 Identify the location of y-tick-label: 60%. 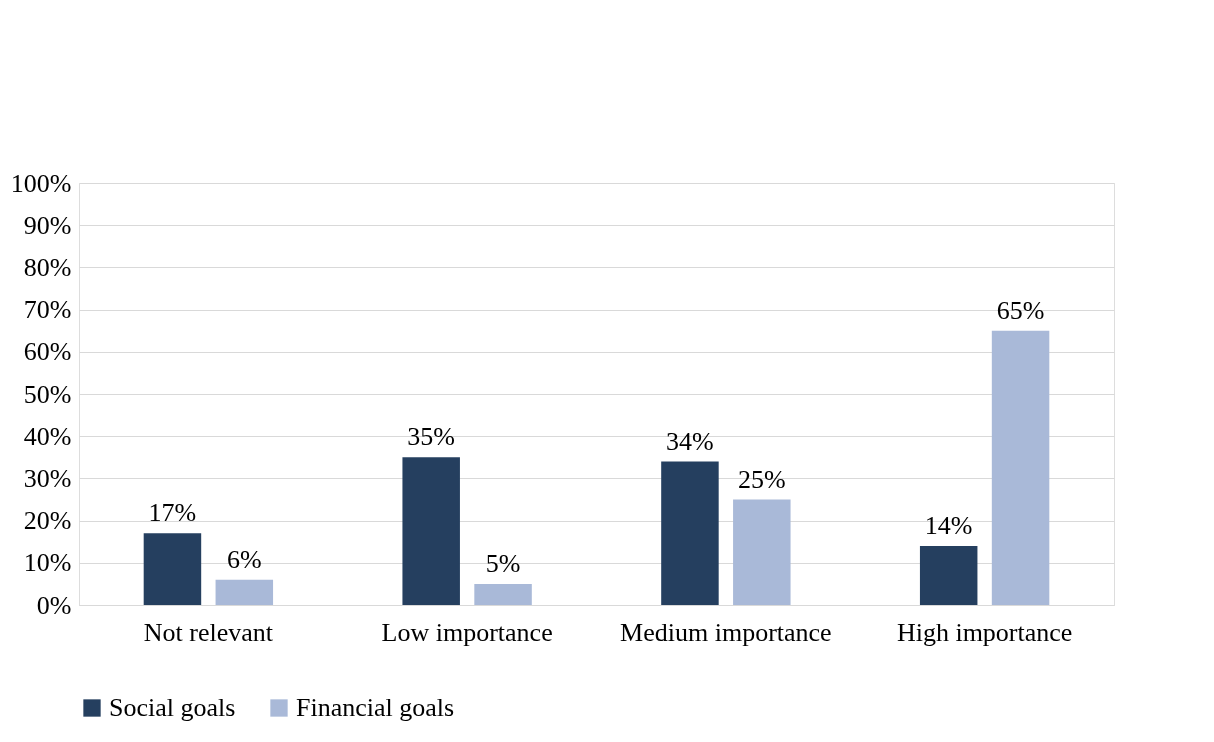
(47, 352).